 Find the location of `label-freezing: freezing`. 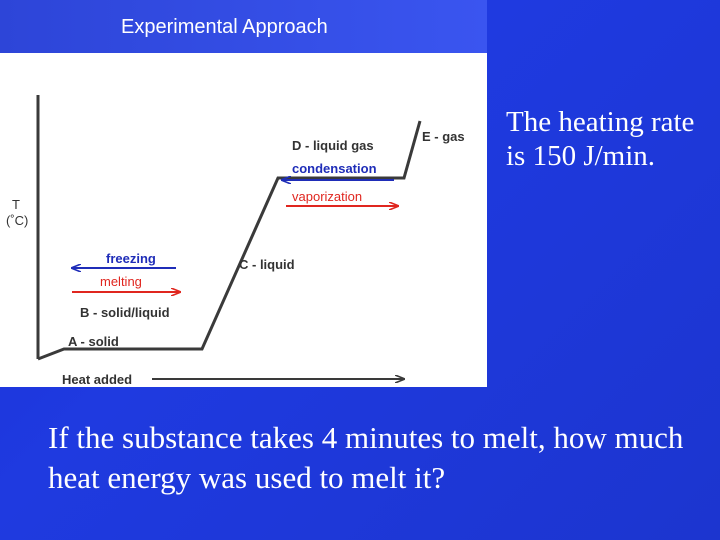

label-freezing: freezing is located at coordinates (131, 258).